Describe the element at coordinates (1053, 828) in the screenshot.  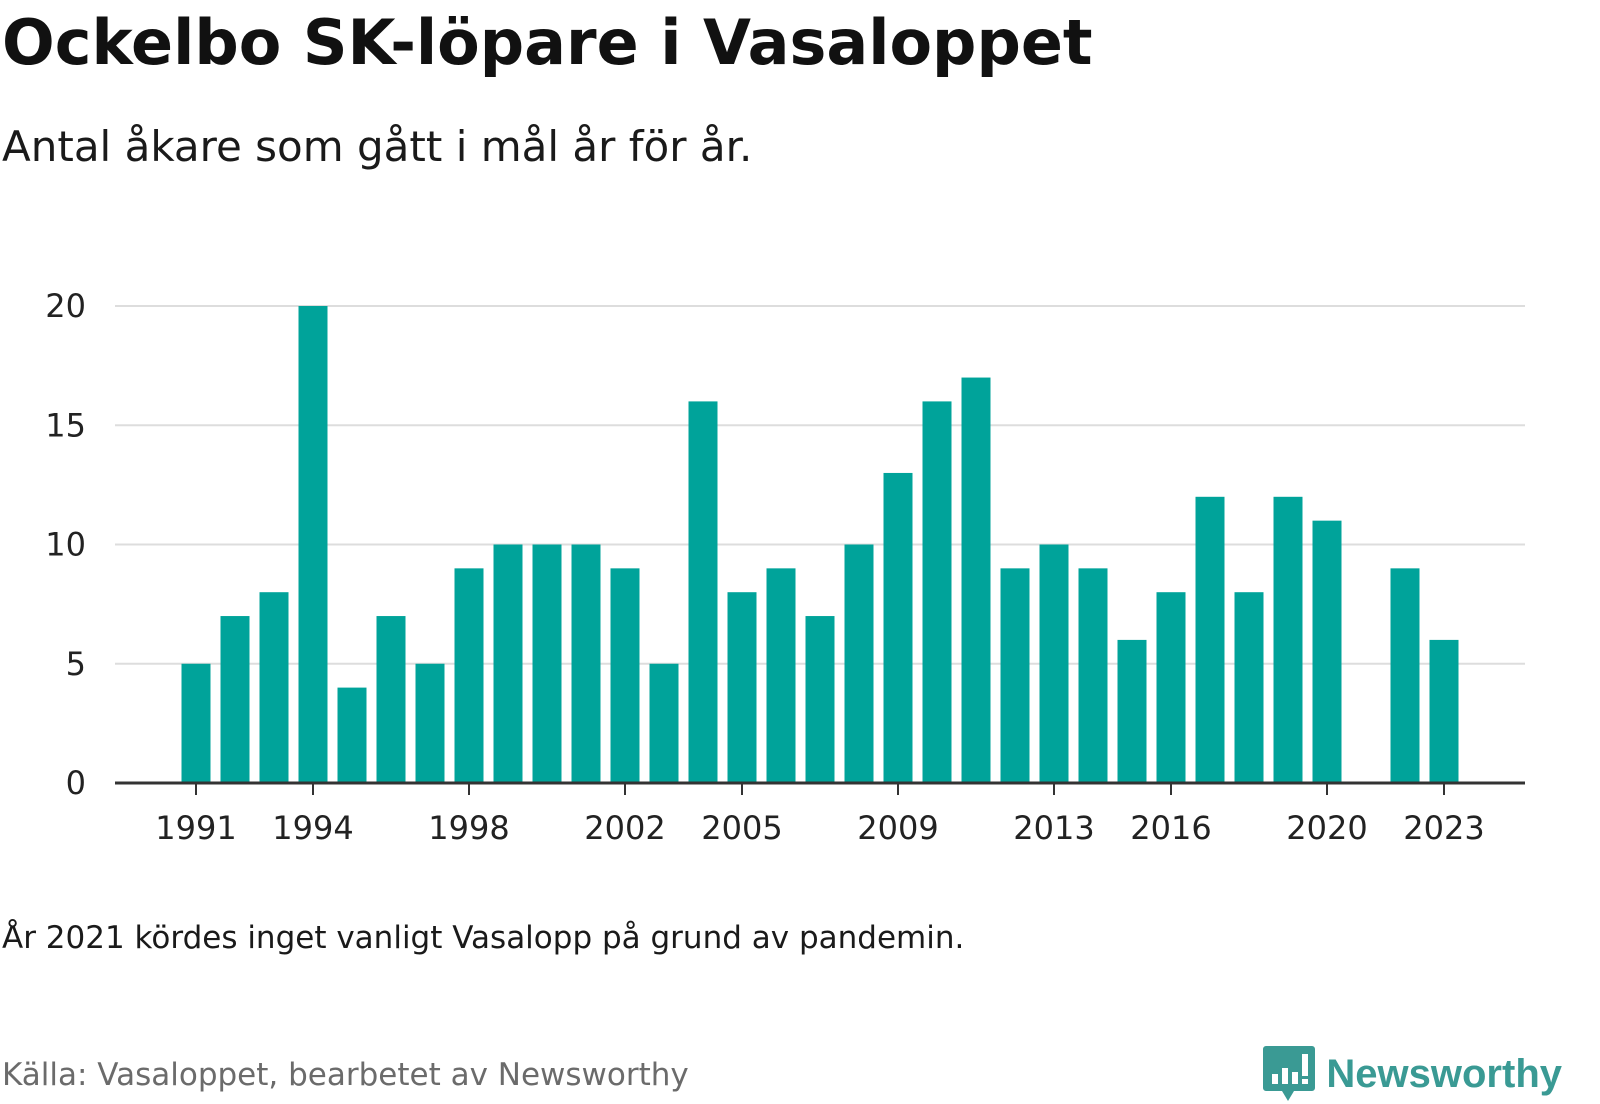
I see `x-tick-label-2013: 2013` at that location.